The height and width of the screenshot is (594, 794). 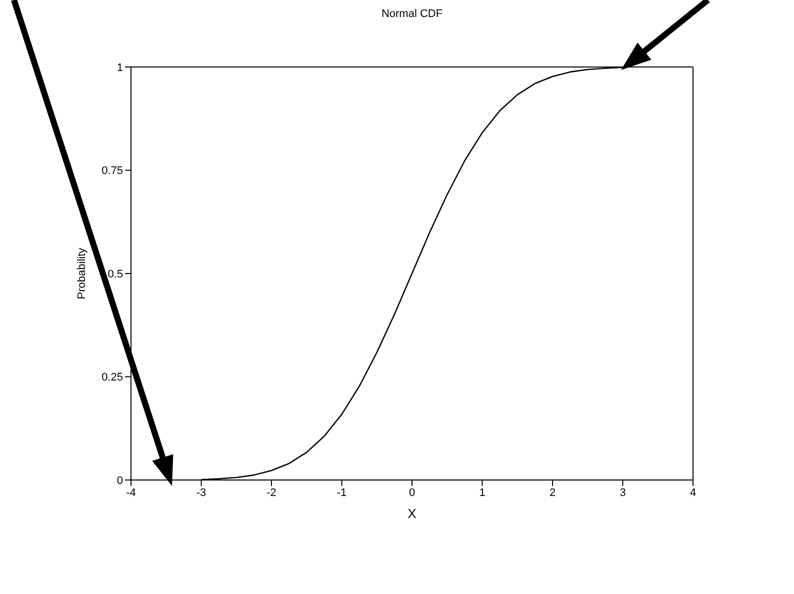 I want to click on x-axis-title: X, so click(x=412, y=513).